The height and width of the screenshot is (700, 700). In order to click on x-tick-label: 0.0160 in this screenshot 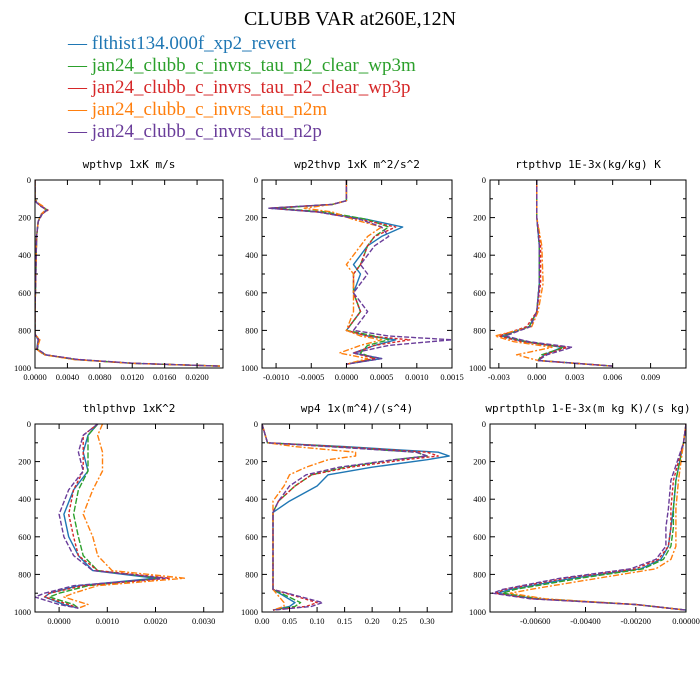, I will do `click(164, 377)`.